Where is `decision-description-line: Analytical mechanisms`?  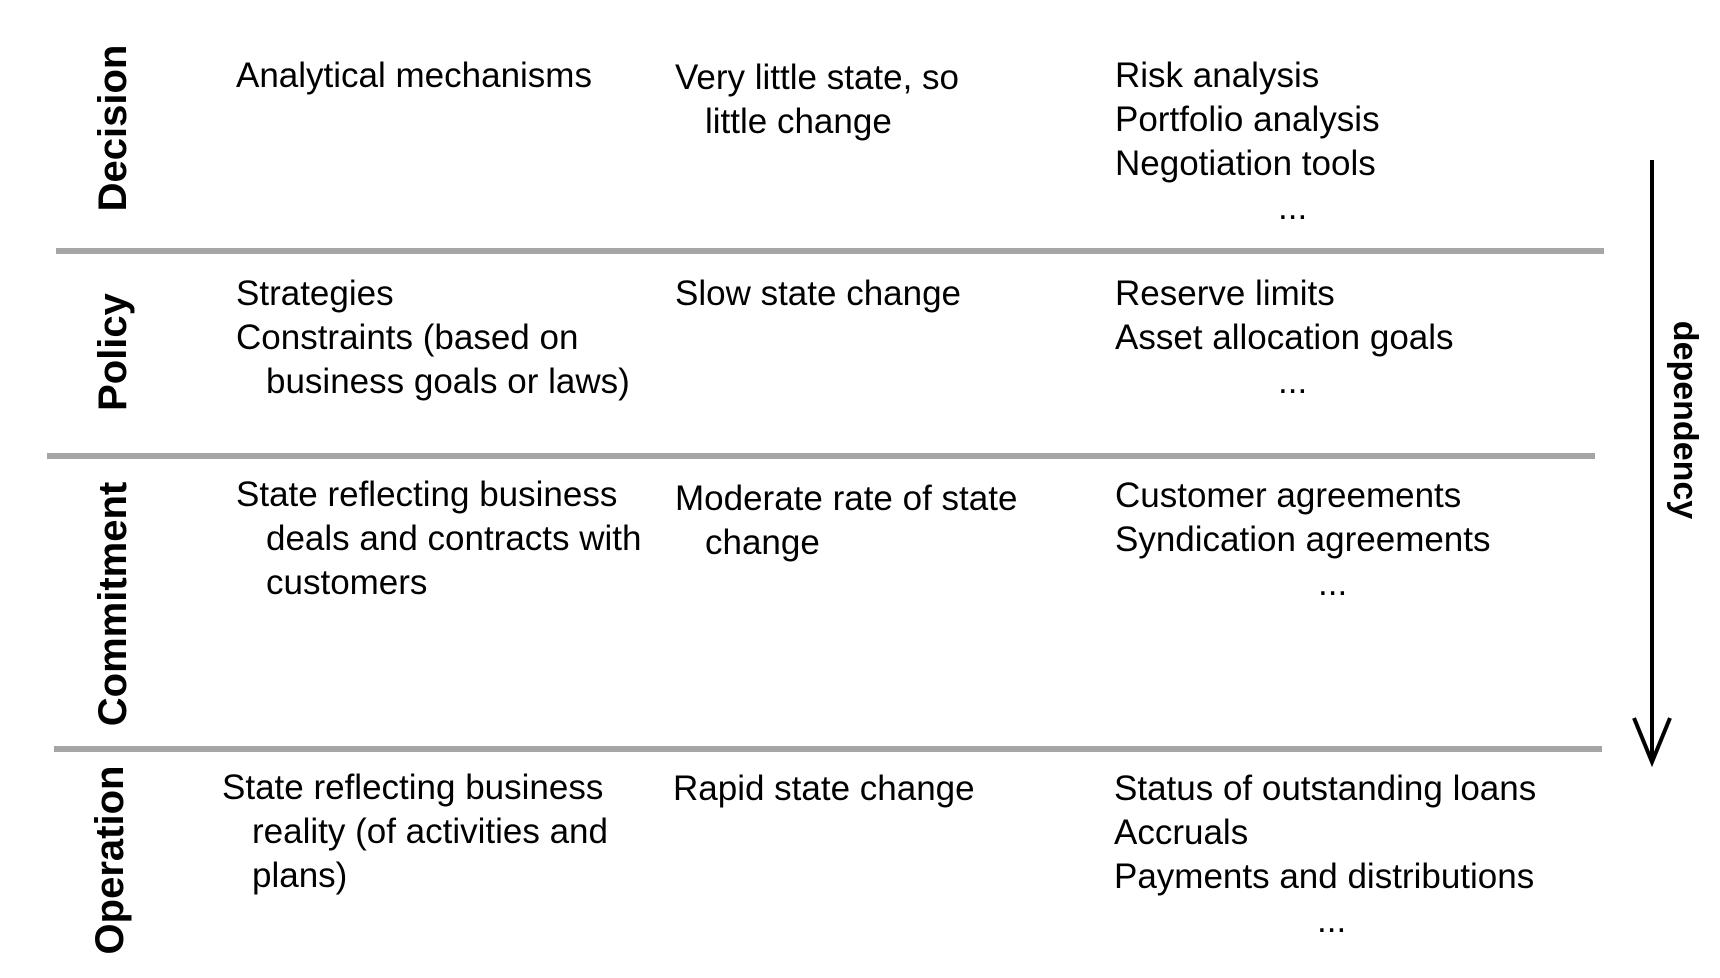
decision-description-line: Analytical mechanisms is located at coordinates (414, 75).